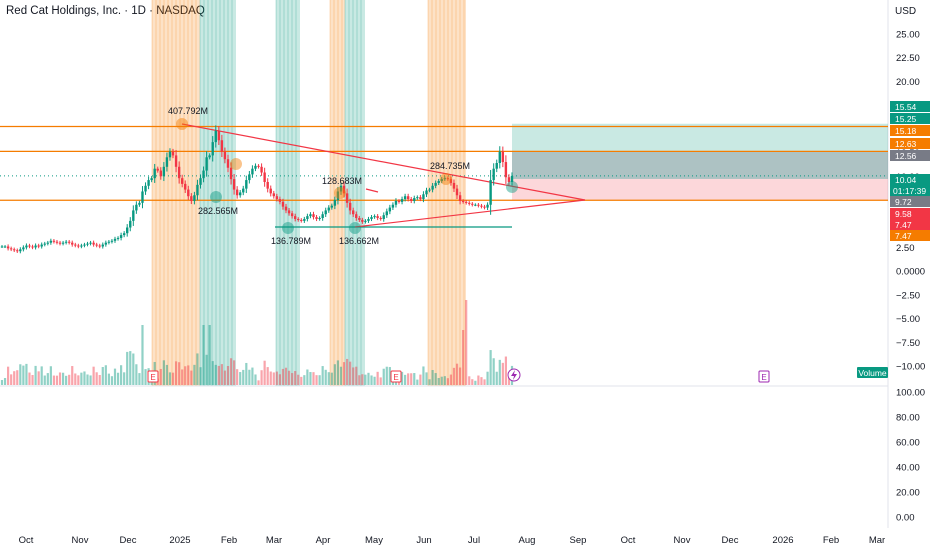  What do you see at coordinates (905, 248) in the screenshot?
I see `price-tick-label: 2.50` at bounding box center [905, 248].